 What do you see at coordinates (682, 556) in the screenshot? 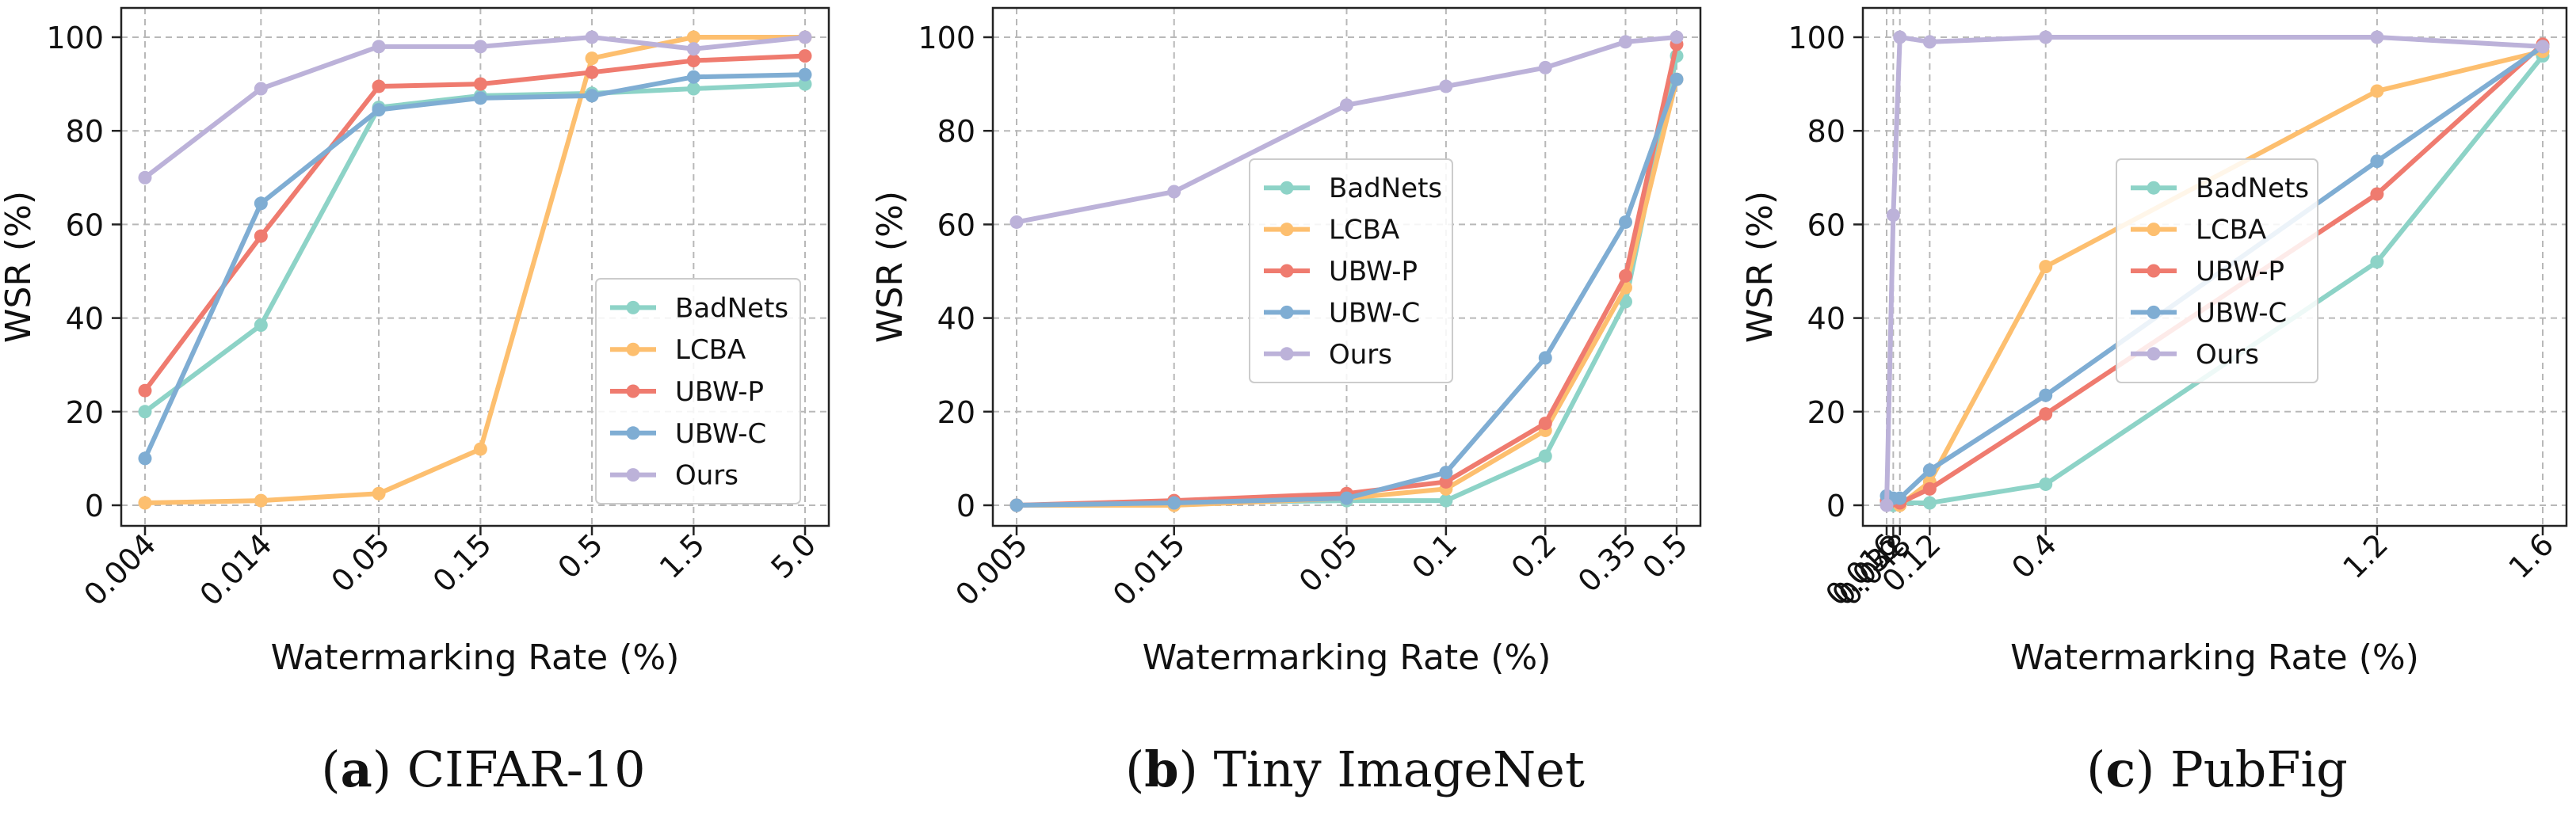
I see `x-tick-label: 1.5` at bounding box center [682, 556].